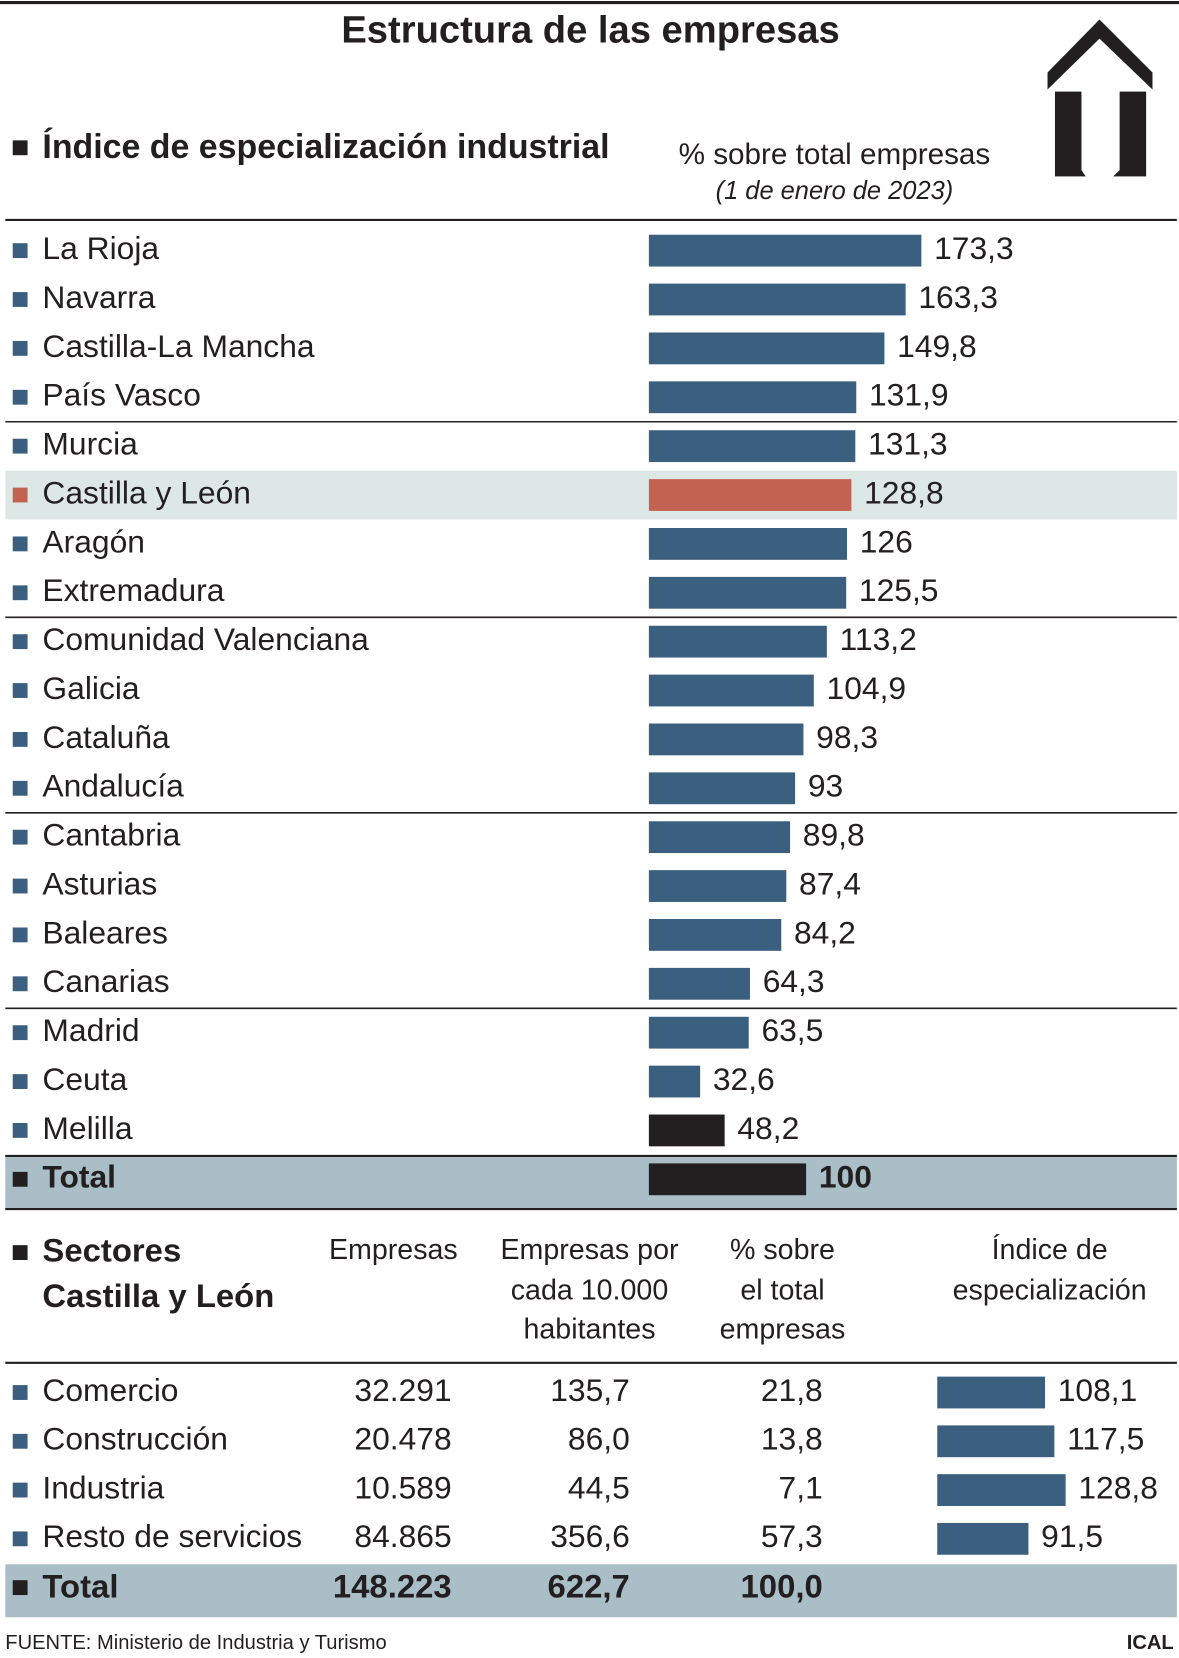 The image size is (1179, 1658). What do you see at coordinates (792, 1390) in the screenshot?
I see `cell: 21,8` at bounding box center [792, 1390].